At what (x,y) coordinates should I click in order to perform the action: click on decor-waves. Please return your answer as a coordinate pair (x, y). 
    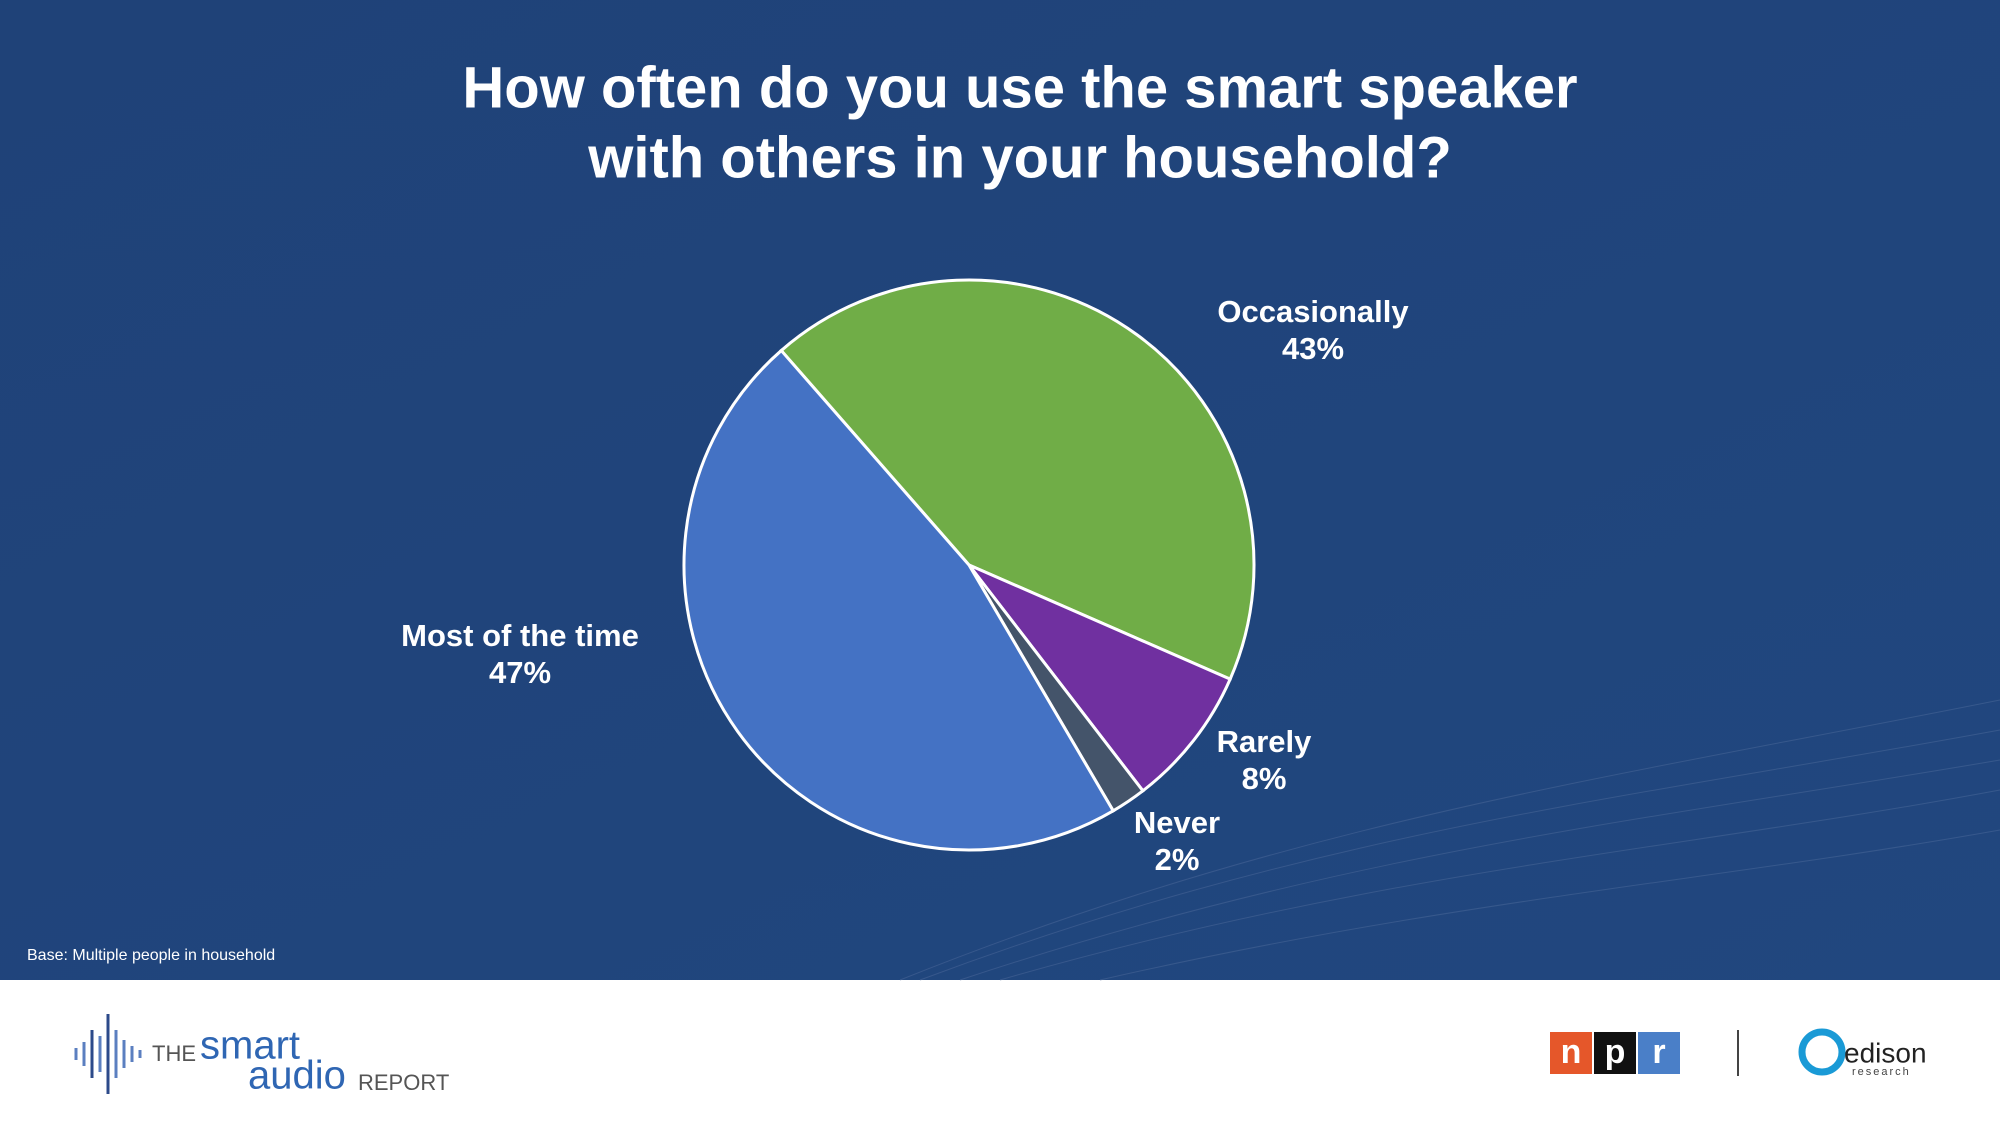
    Looking at the image, I should click on (1449, 840).